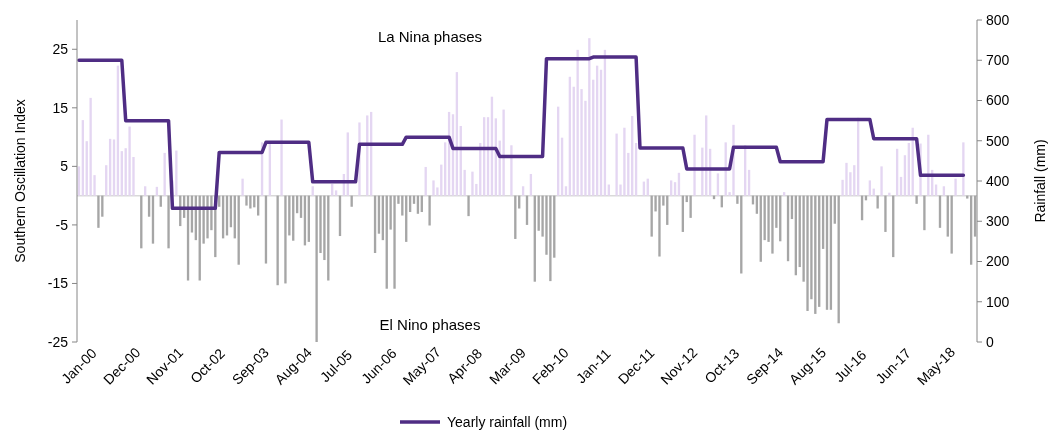 This screenshot has height=432, width=1050. Describe the element at coordinates (998, 261) in the screenshot. I see `y2-tick-label: 200` at that location.